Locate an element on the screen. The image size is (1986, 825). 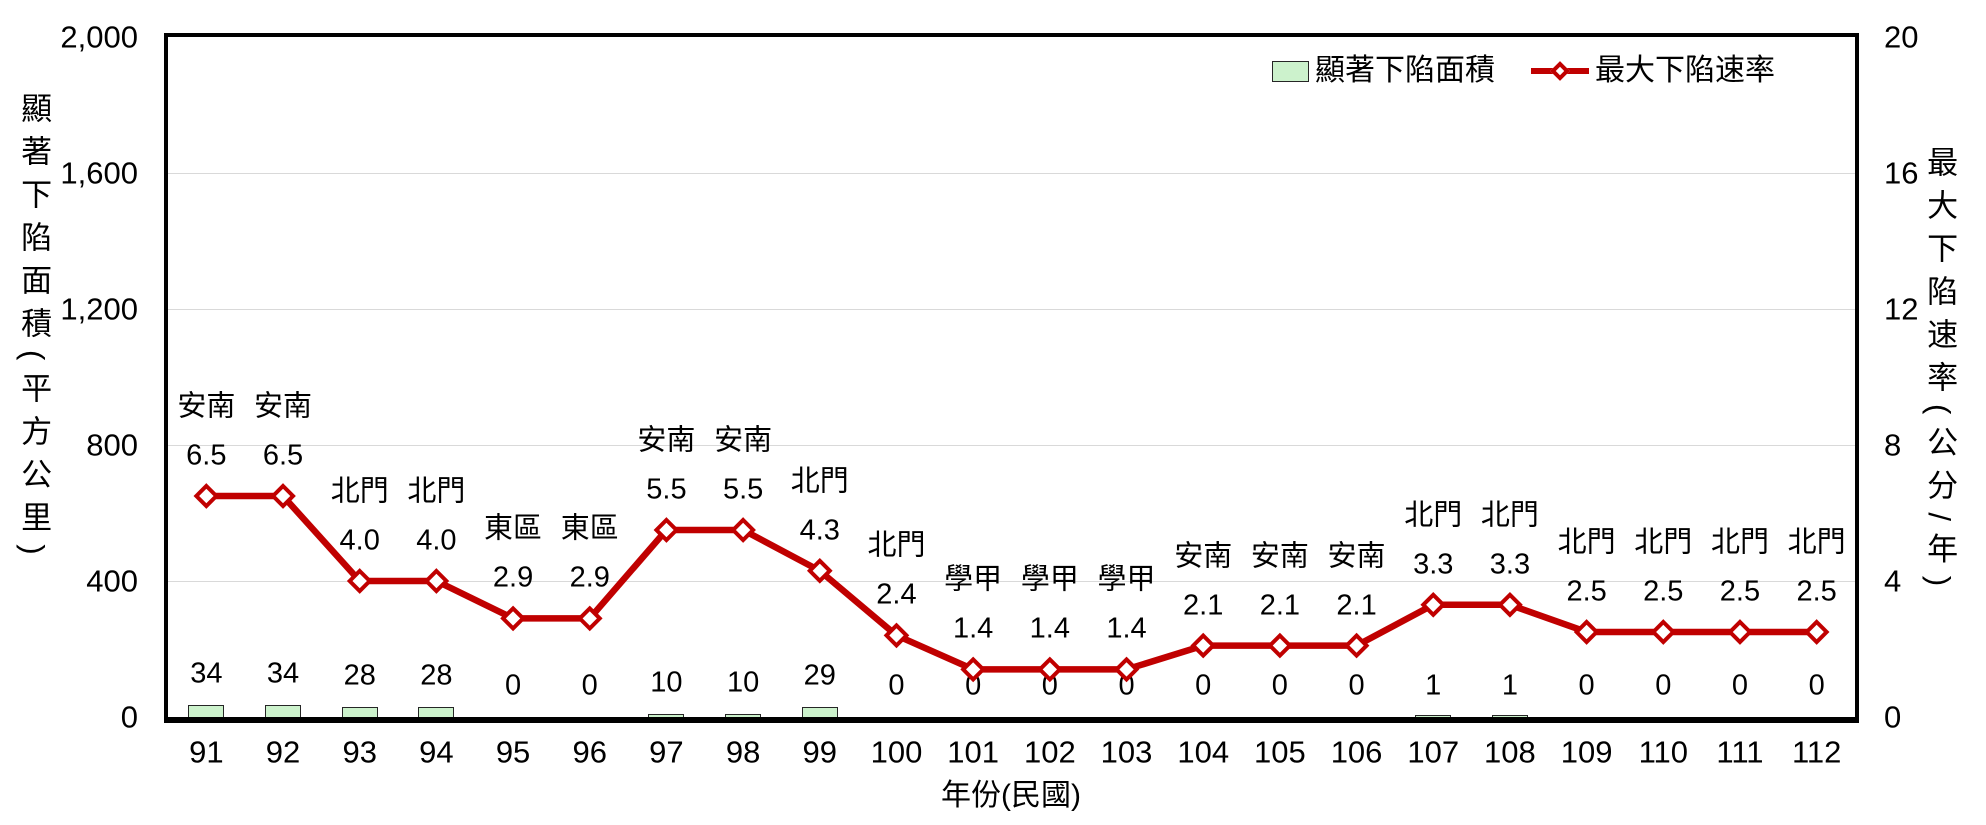
x-tick-label: 112 is located at coordinates (1816, 752).